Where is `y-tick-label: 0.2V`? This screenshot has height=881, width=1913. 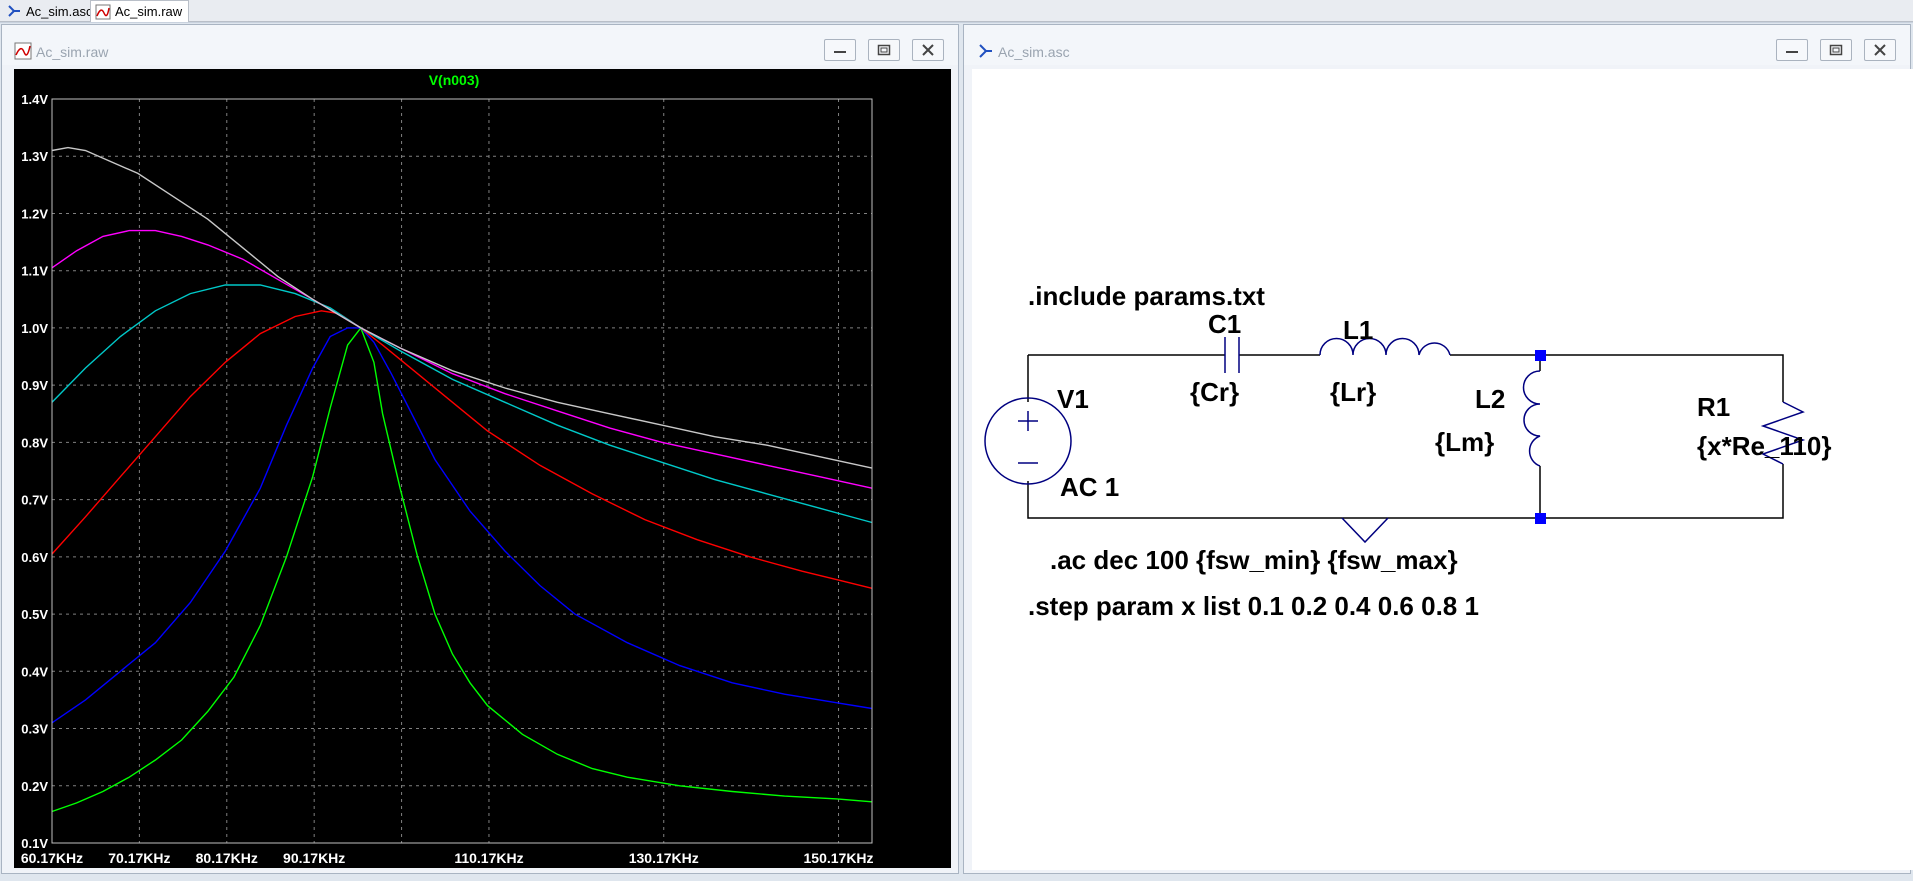
y-tick-label: 0.2V is located at coordinates (34, 786).